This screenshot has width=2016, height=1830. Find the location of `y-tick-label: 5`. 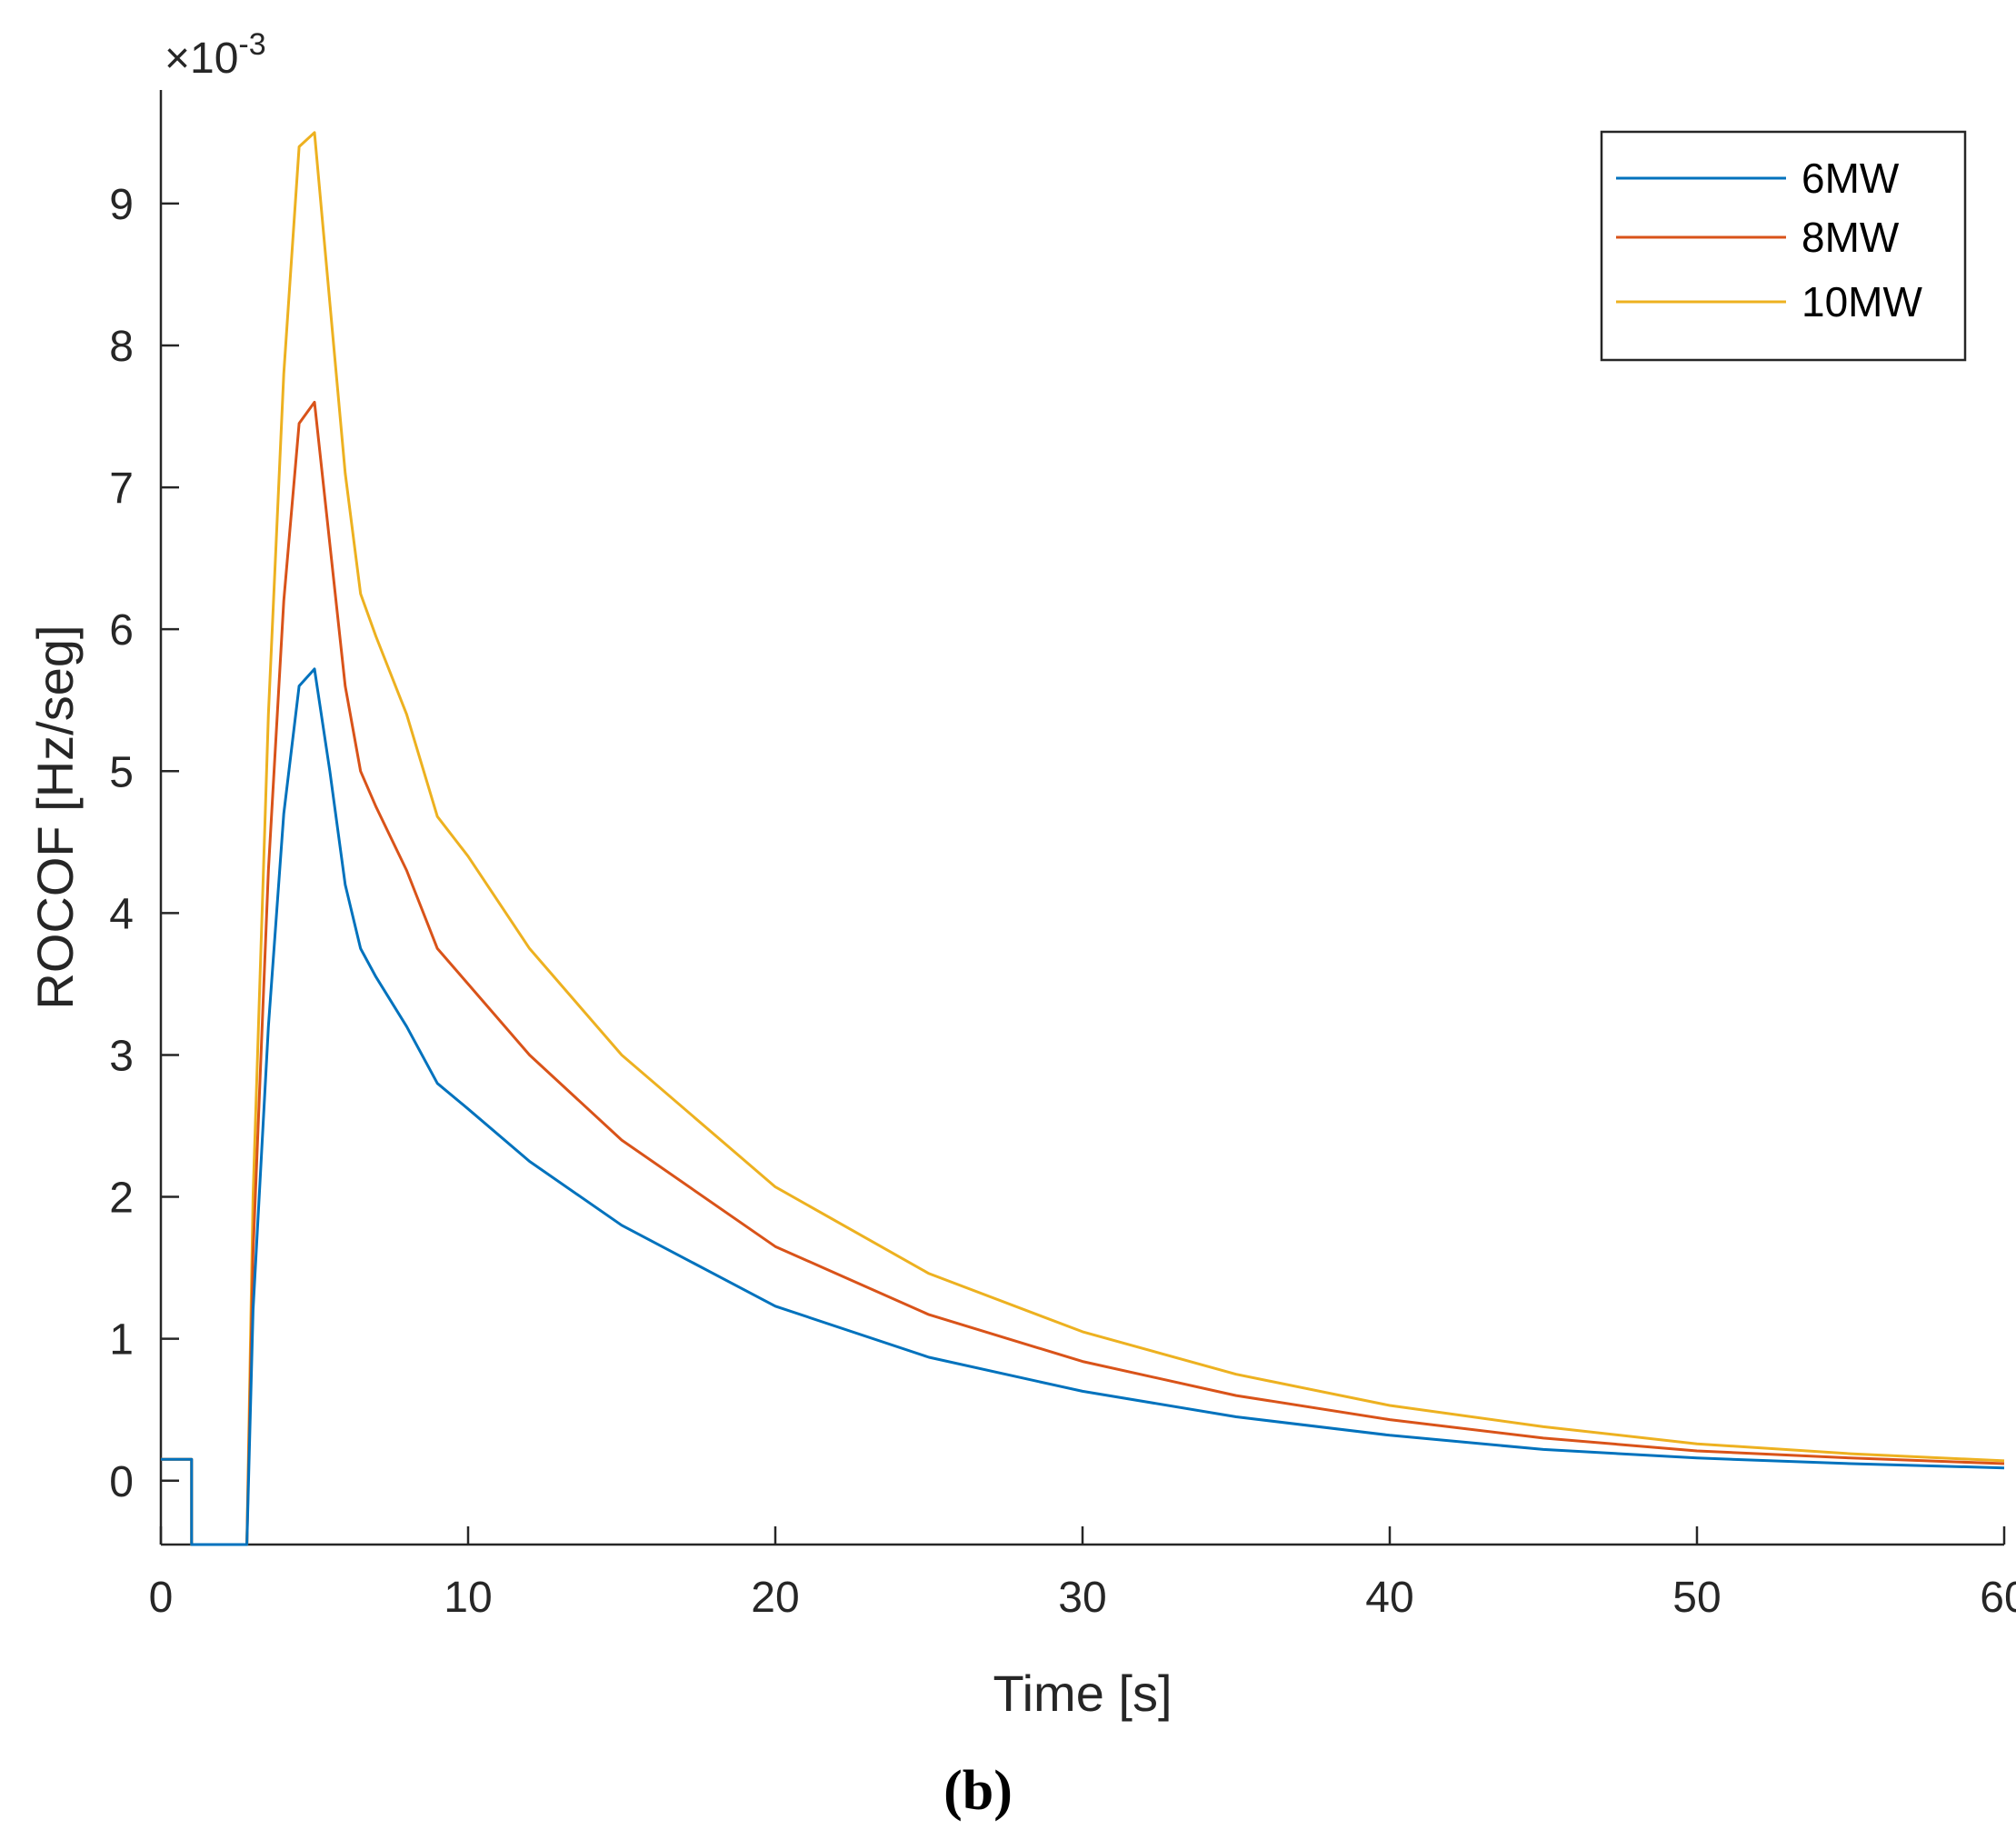

y-tick-label: 5 is located at coordinates (122, 772).